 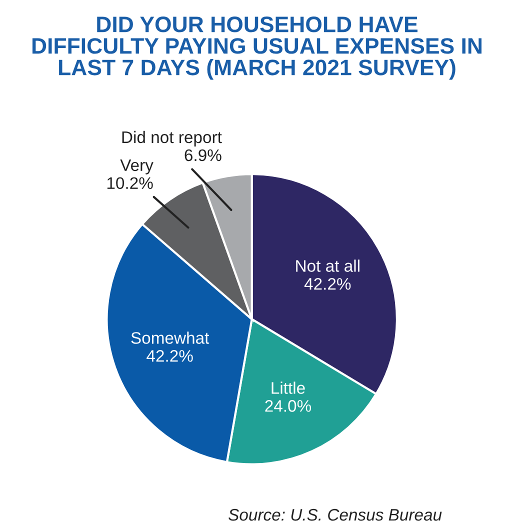 I want to click on slice-label: Not at all, so click(x=328, y=266).